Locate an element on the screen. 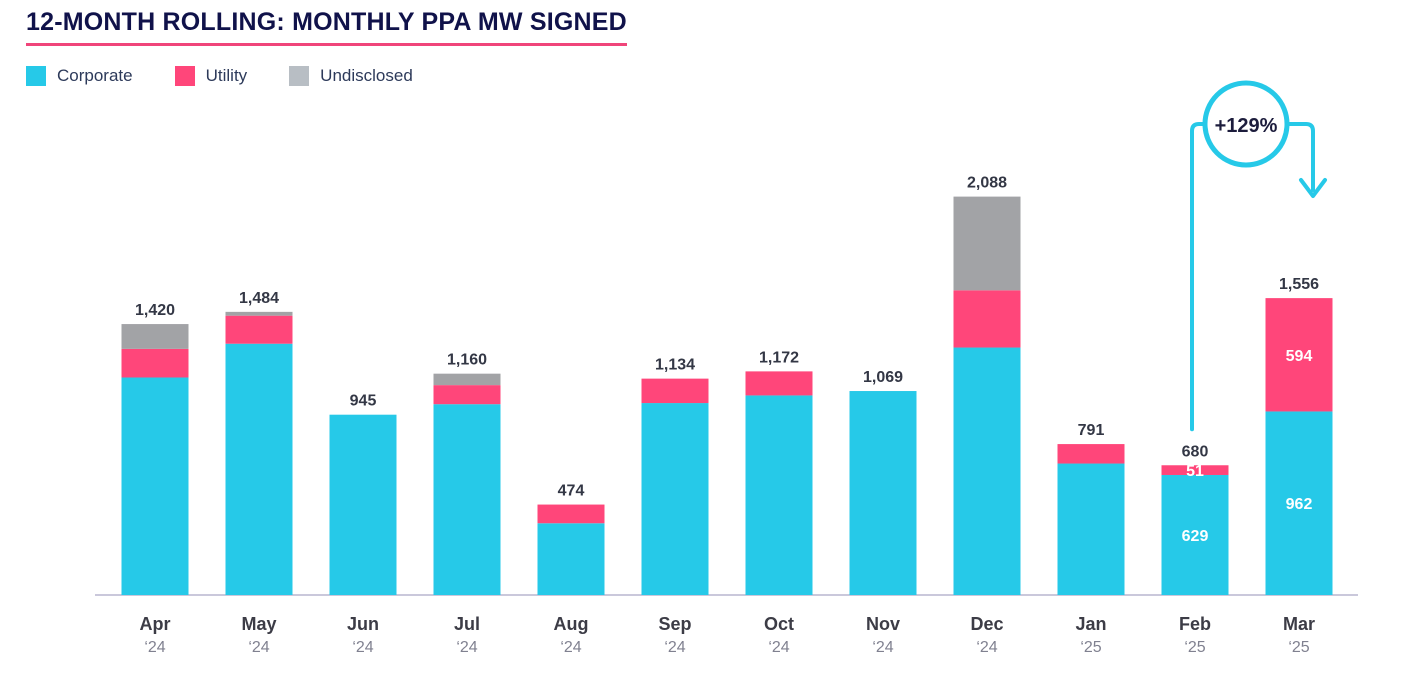 The width and height of the screenshot is (1408, 678). bar-oct-corporate is located at coordinates (779, 495).